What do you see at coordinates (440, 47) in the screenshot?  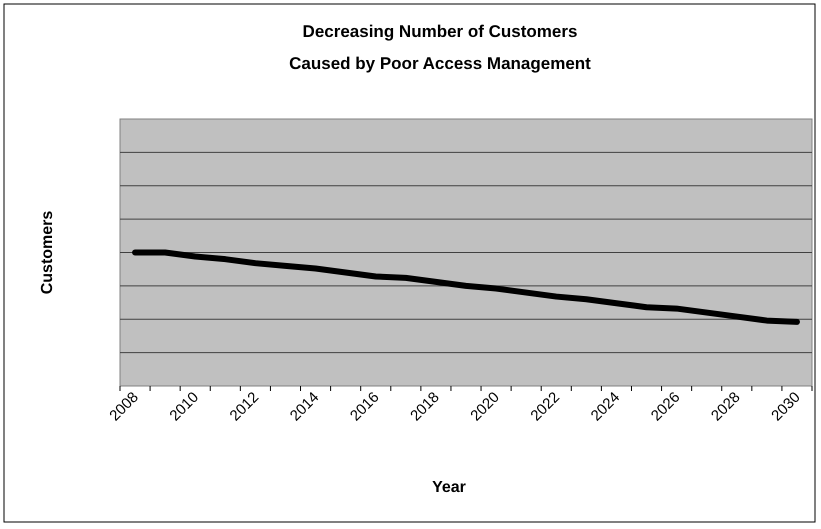 I see `chart-title: Decreasing Number of Customers Caused by Poor Access Management` at bounding box center [440, 47].